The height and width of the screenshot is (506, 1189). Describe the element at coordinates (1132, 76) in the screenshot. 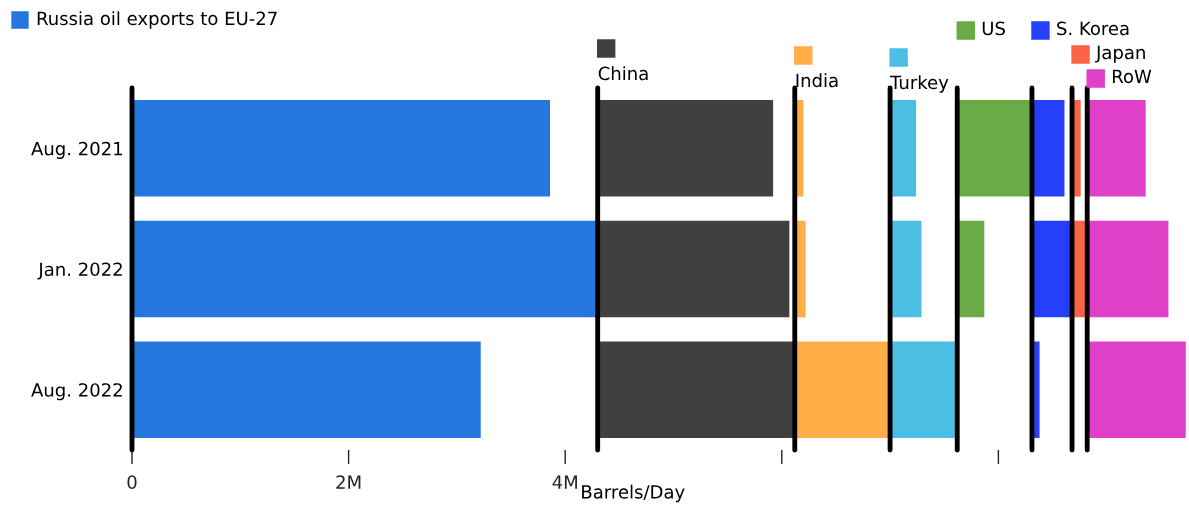

I see `legend-label: RoW` at that location.